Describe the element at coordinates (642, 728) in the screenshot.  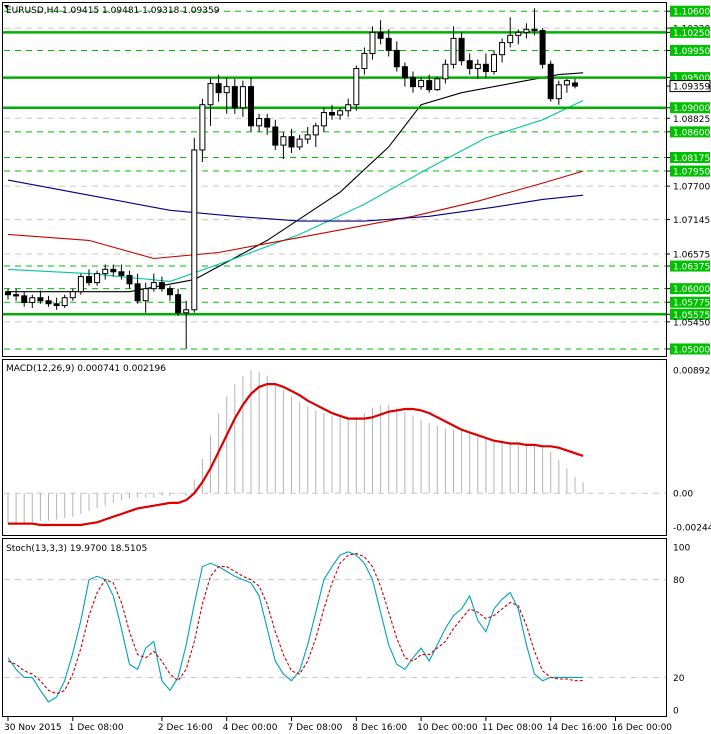
I see `time-label: 16 Dec 00:00` at that location.